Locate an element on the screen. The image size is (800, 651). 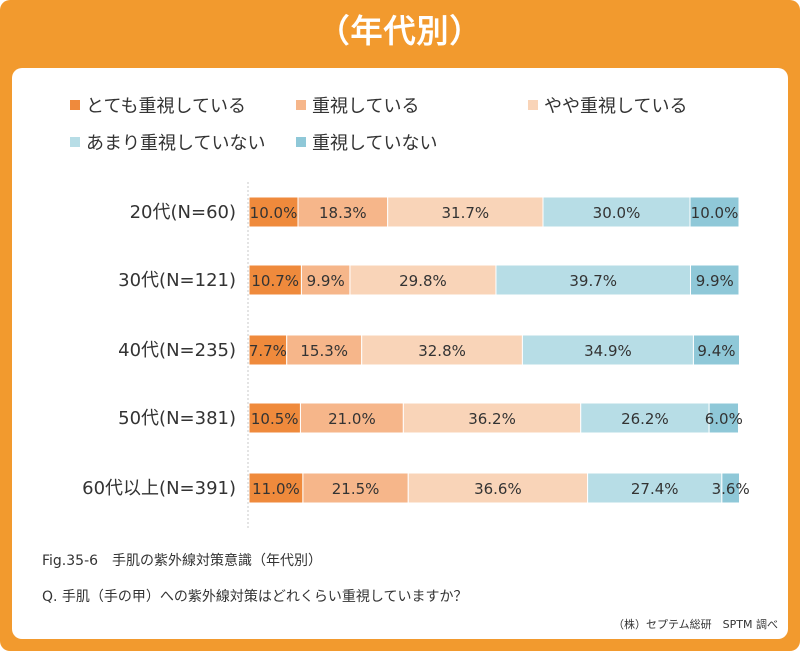
legend-item-3: あまり重視していない is located at coordinates (167, 144).